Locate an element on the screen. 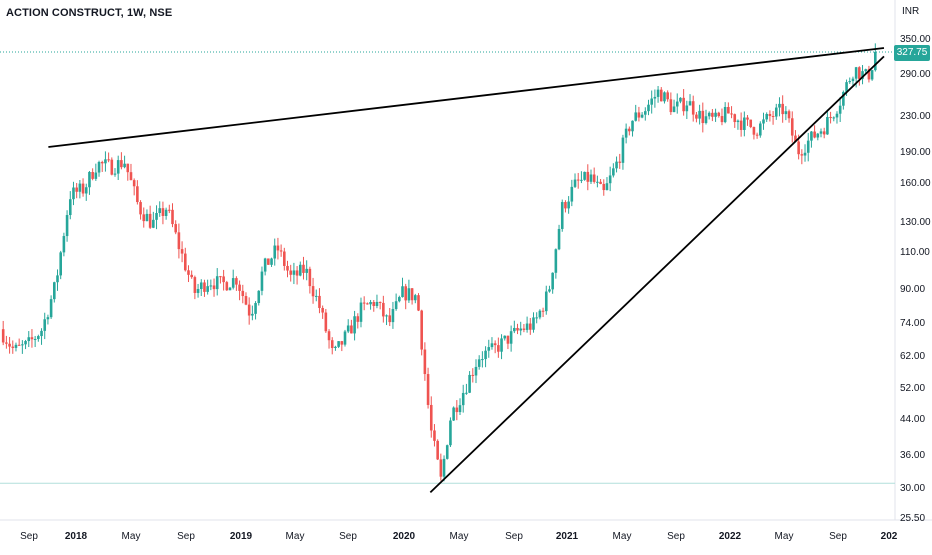 This screenshot has width=932, height=555. time-axis-year-label: 2022 is located at coordinates (730, 536).